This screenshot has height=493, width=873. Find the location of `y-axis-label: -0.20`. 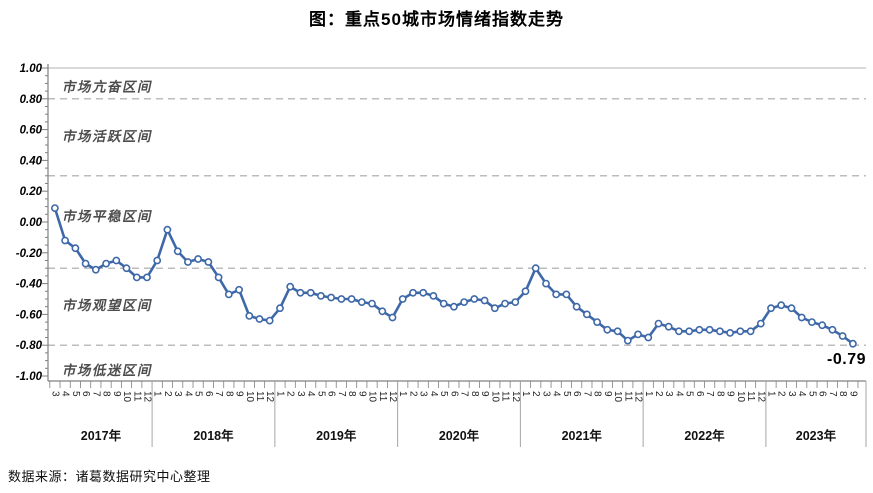

y-axis-label: -0.20 is located at coordinates (29, 254).